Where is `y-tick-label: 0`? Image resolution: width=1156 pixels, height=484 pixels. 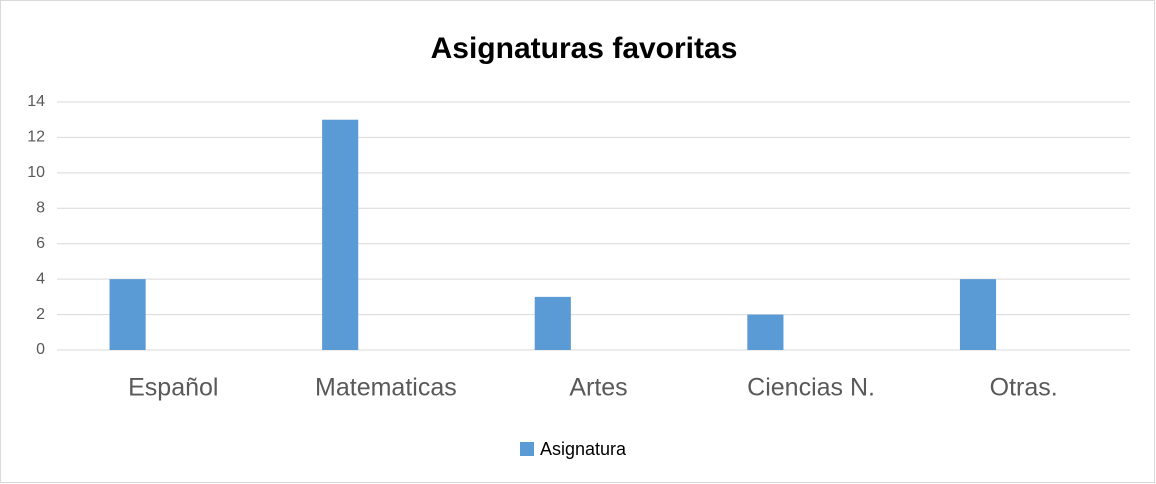
y-tick-label: 0 is located at coordinates (40, 349).